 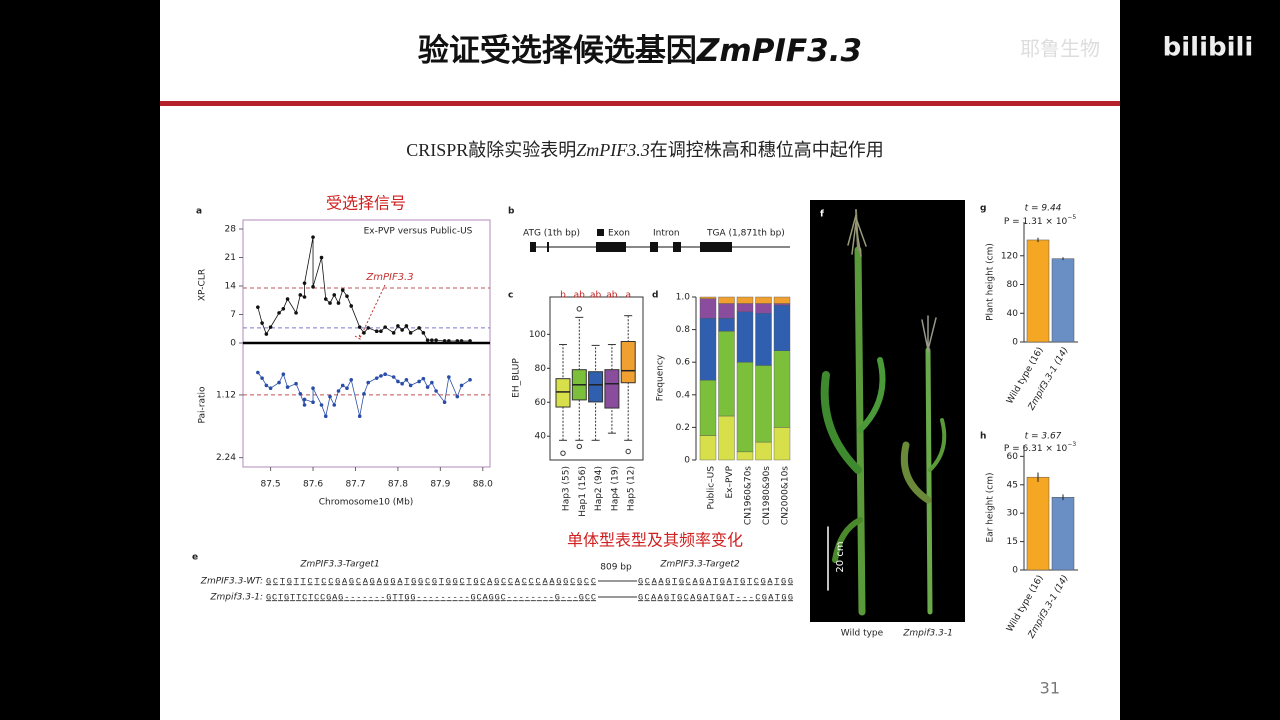 What do you see at coordinates (563, 453) in the screenshot?
I see `outlier` at bounding box center [563, 453].